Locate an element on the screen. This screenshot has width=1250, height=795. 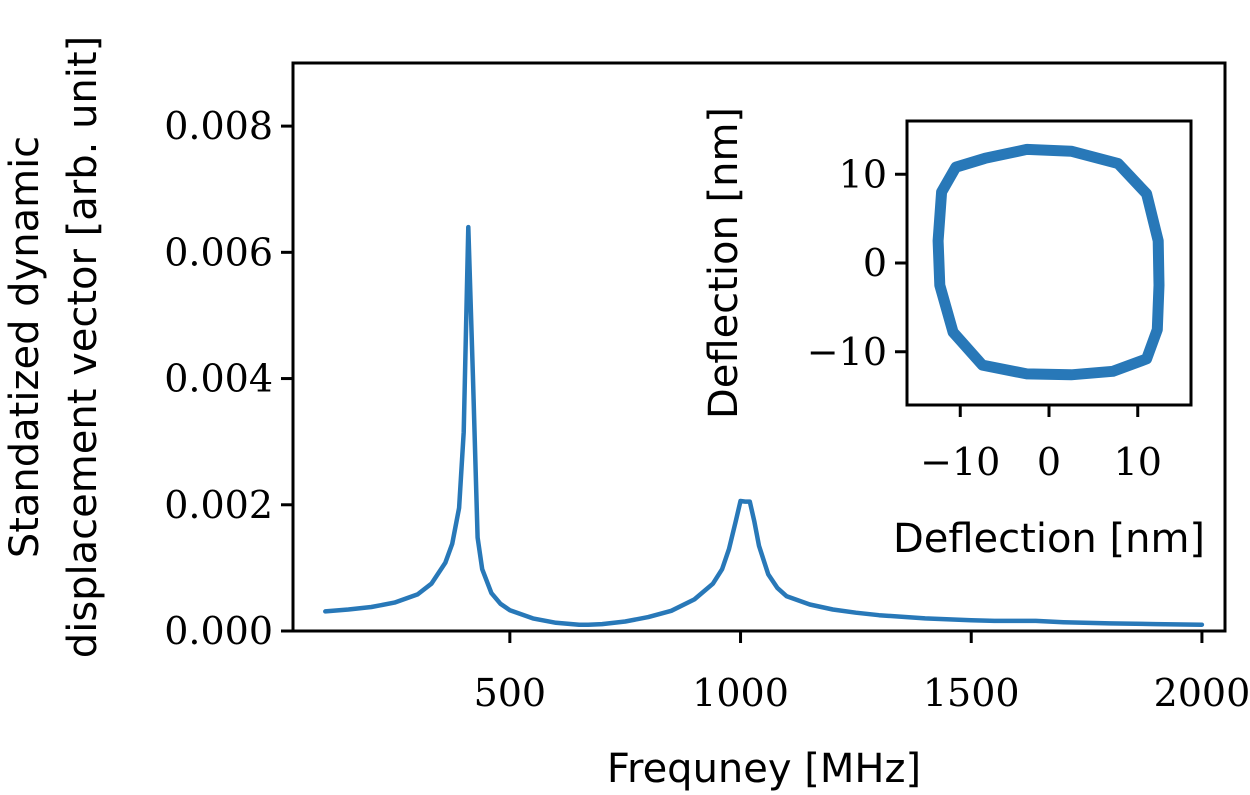
inset-y-tick-label: −10 is located at coordinates (847, 352).